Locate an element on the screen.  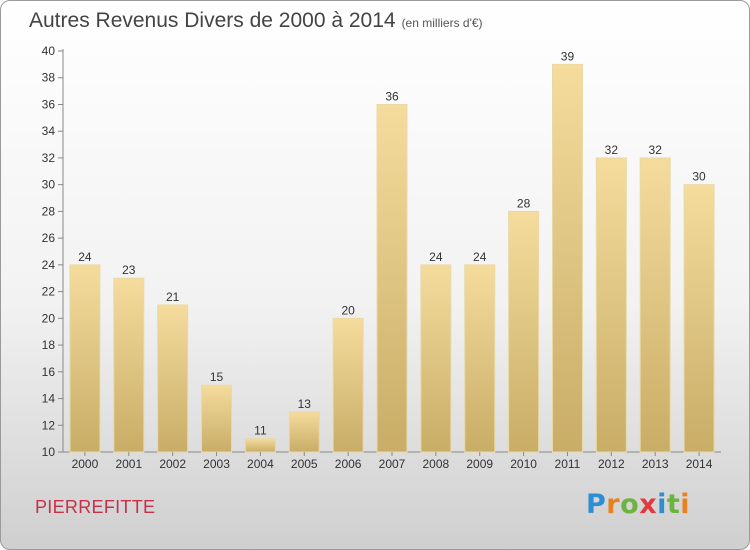
x-tick-label: 2004 is located at coordinates (260, 464).